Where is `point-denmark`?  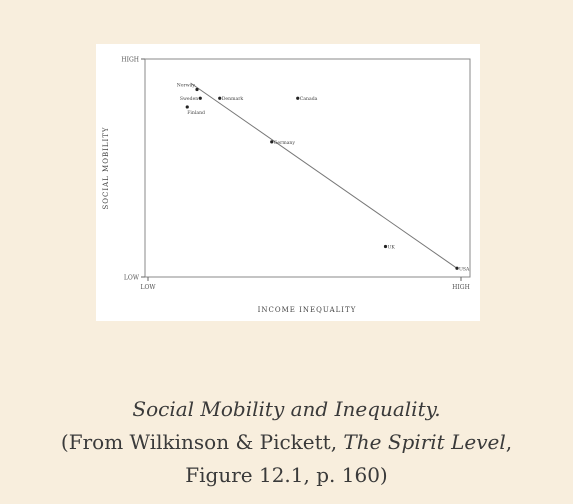 point-denmark is located at coordinates (220, 98).